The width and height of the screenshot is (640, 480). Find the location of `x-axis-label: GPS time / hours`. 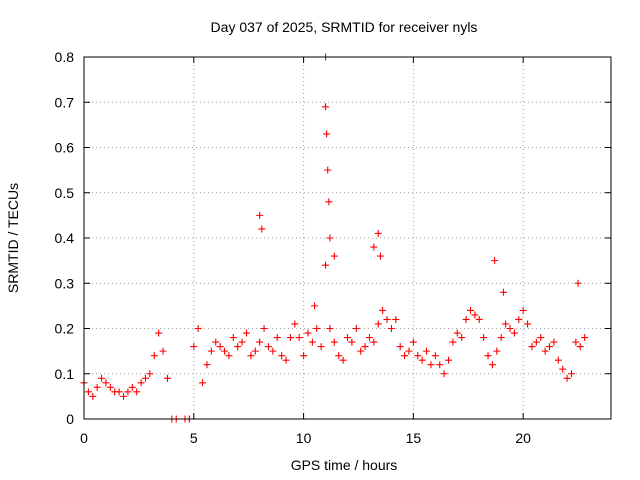

x-axis-label: GPS time / hours is located at coordinates (344, 465).